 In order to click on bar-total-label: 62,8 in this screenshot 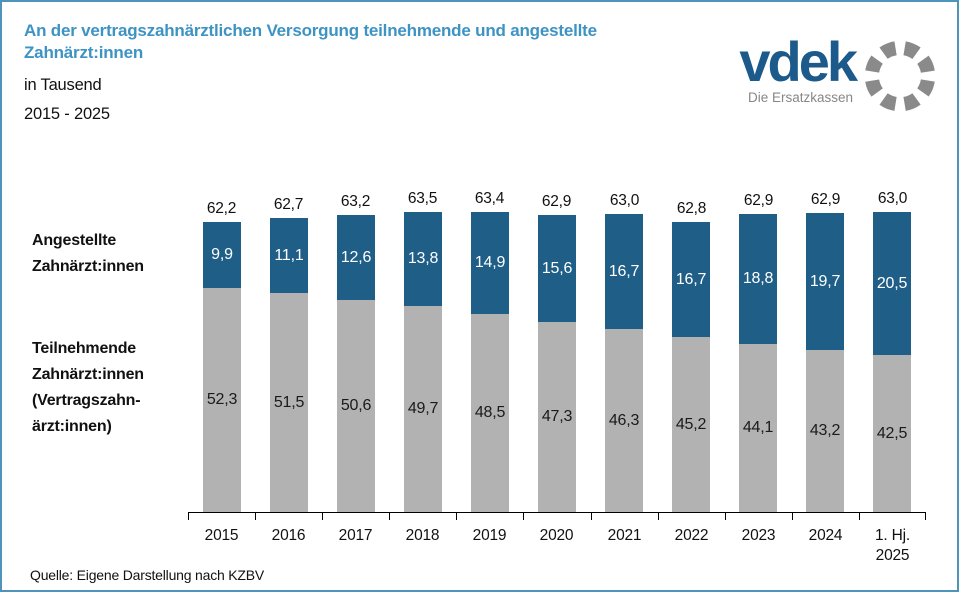, I will do `click(691, 208)`.